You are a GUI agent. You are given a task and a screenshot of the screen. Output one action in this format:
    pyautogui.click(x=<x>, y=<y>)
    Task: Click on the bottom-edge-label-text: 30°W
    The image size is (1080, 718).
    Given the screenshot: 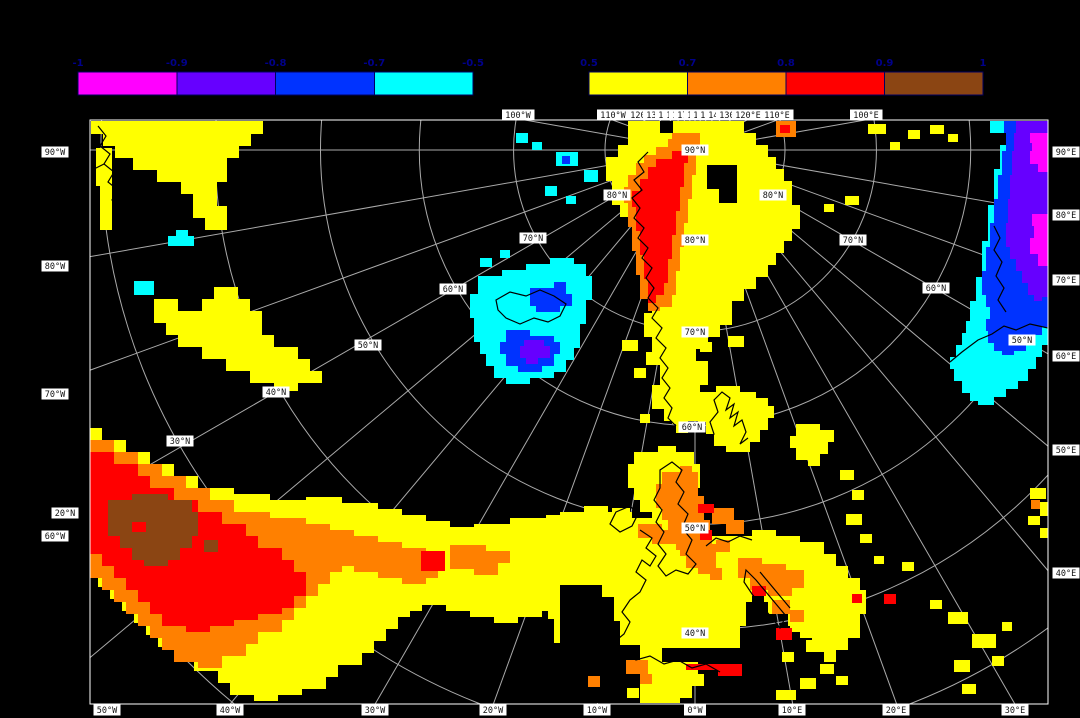 What is the action you would take?
    pyautogui.click(x=375, y=711)
    